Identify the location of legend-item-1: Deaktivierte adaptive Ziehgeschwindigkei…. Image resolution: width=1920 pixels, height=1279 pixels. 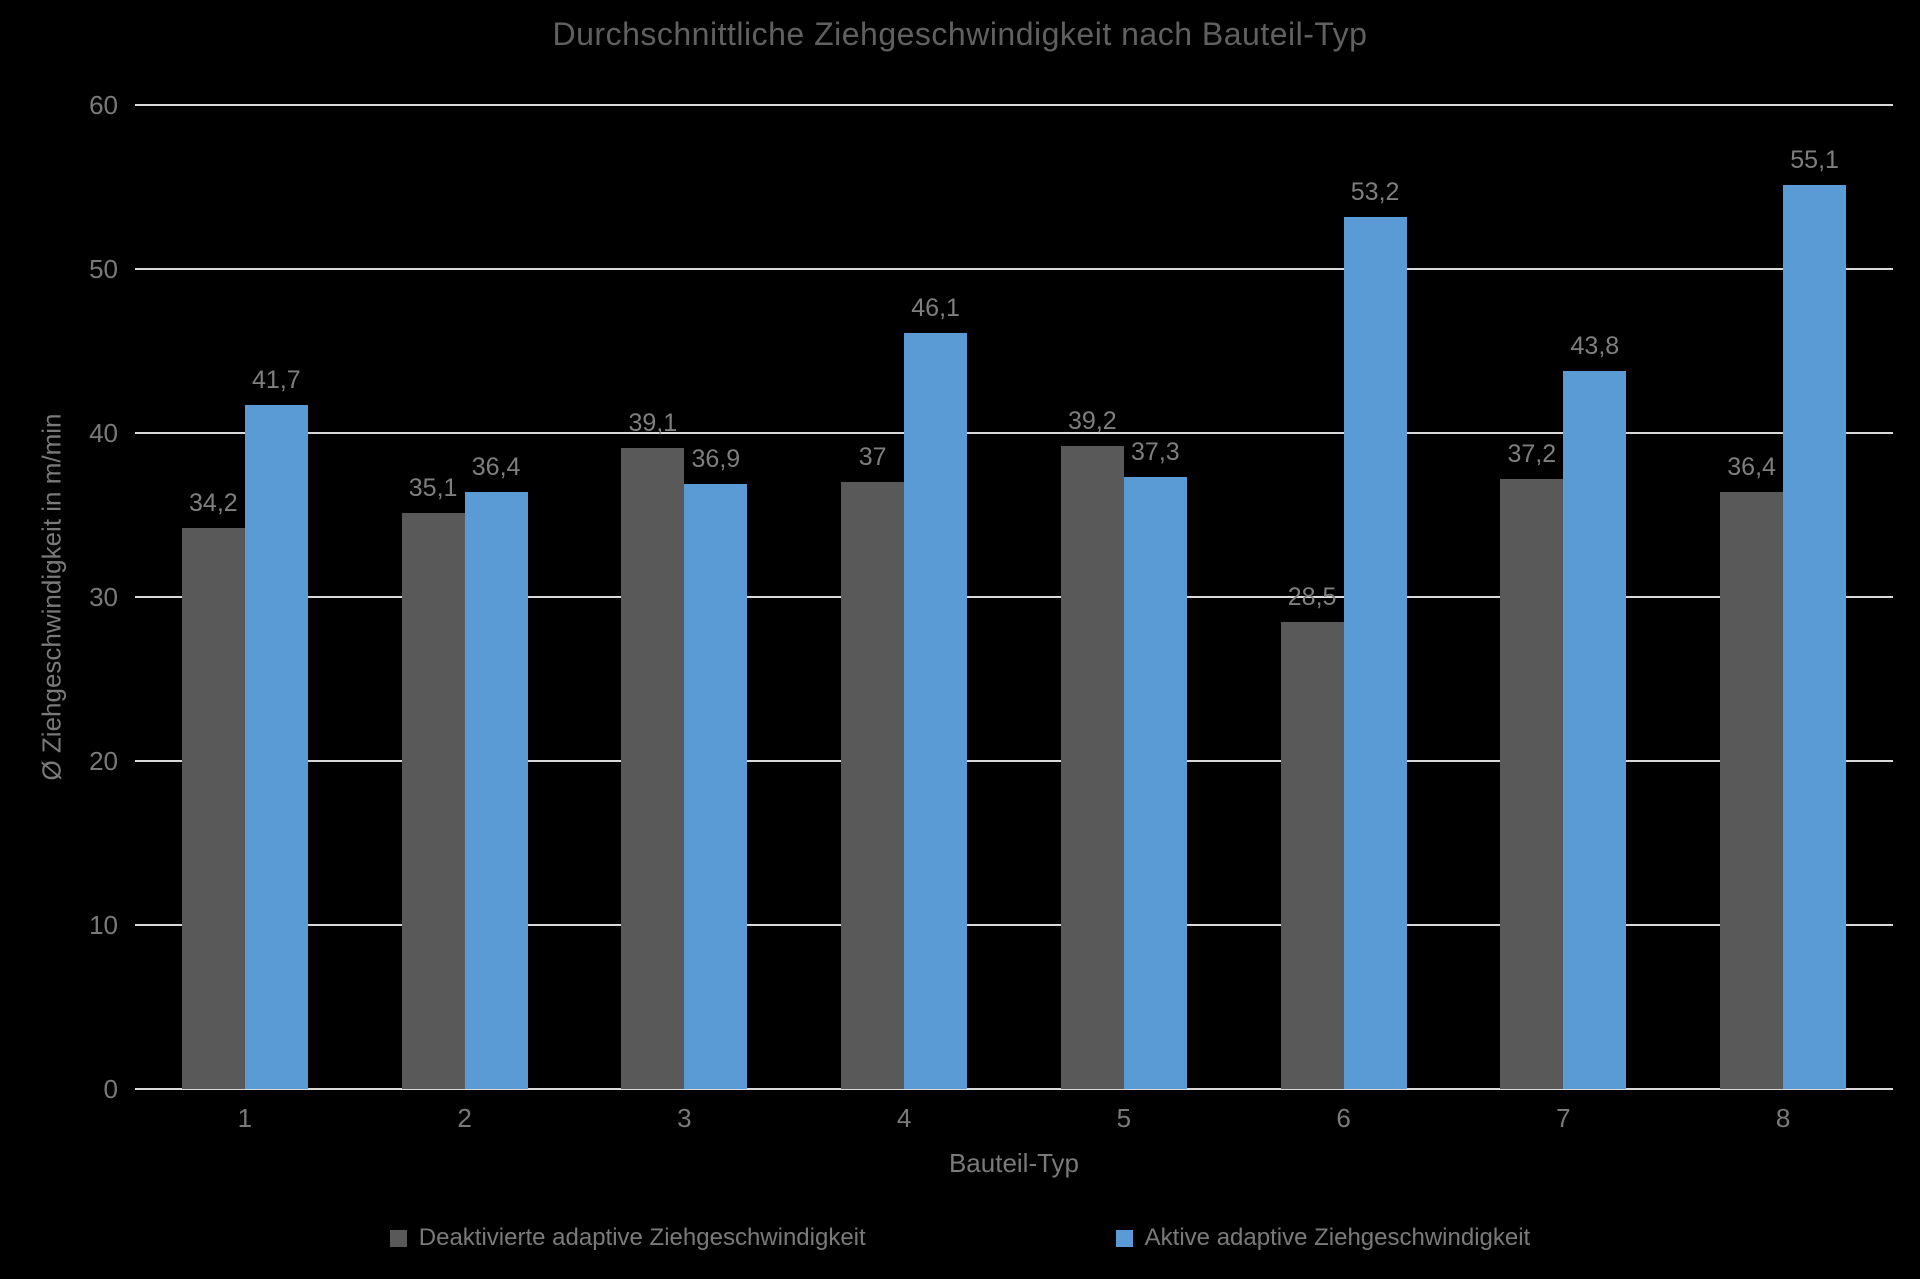
(627, 1238).